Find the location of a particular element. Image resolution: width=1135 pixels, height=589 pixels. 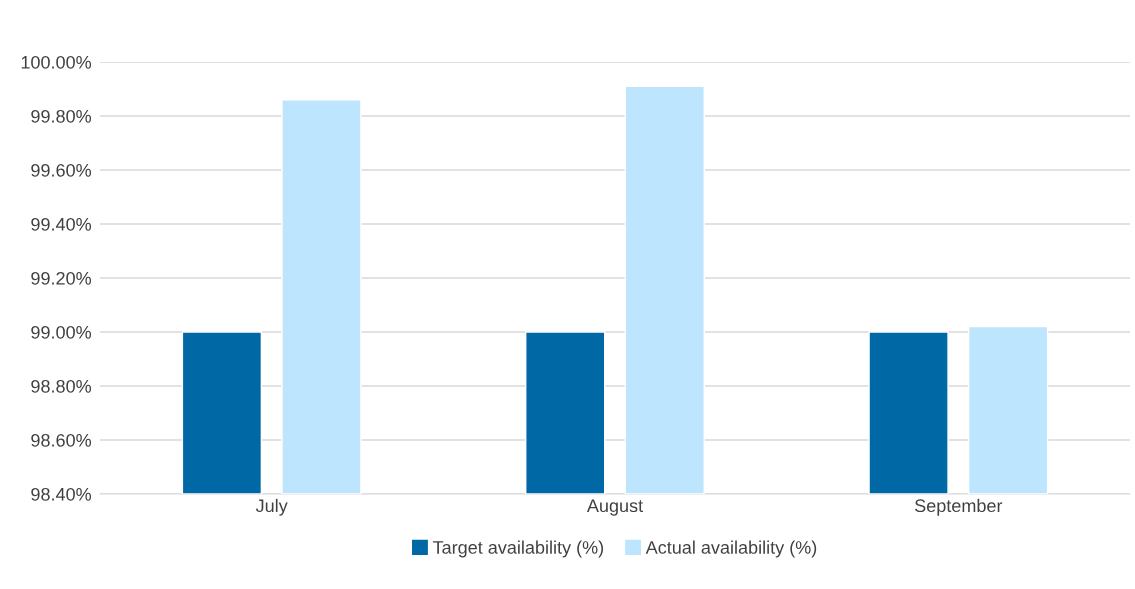

y-tick-label: 98.40% is located at coordinates (61, 494).